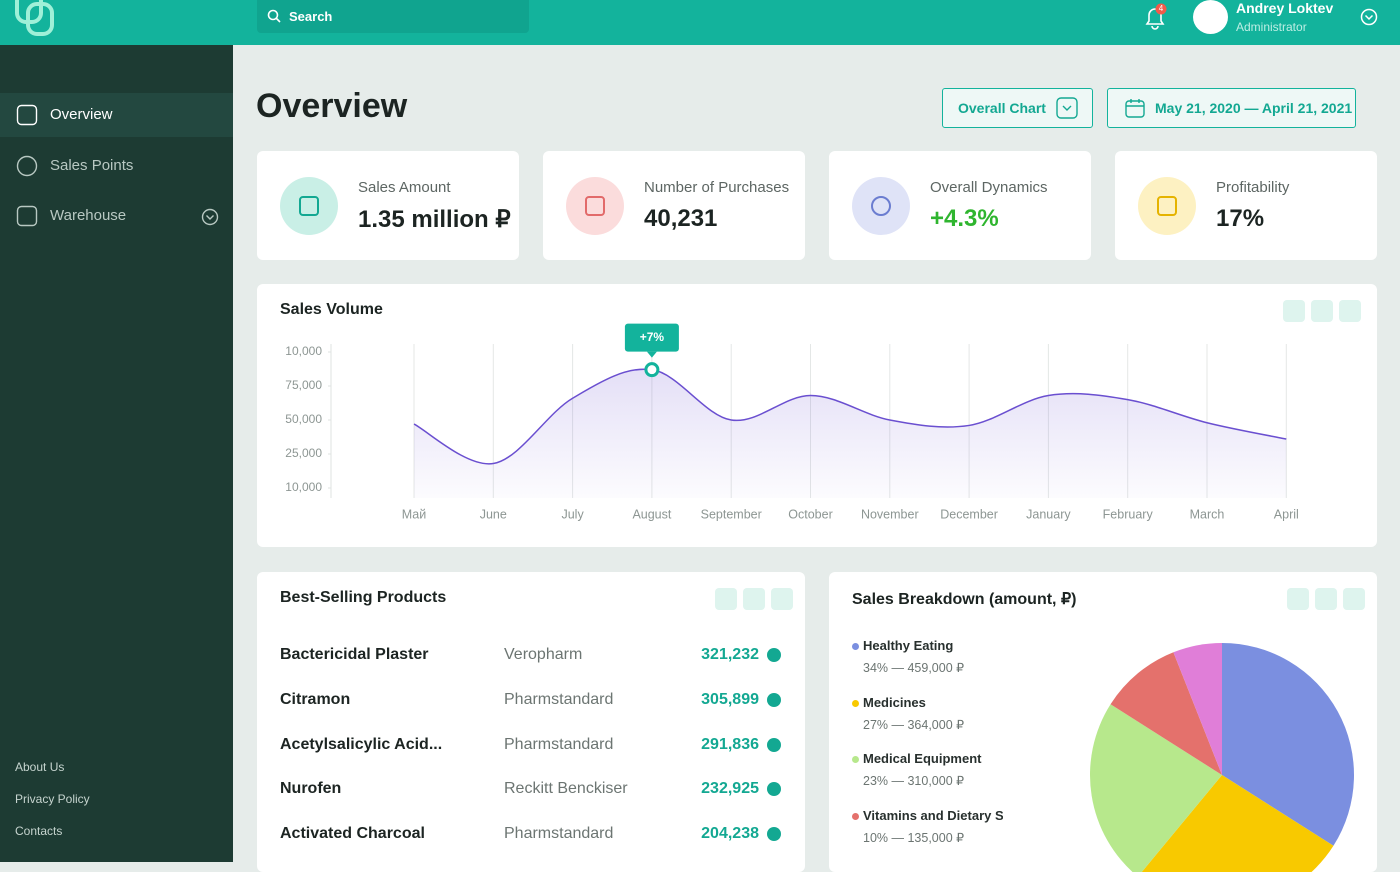 This screenshot has width=1400, height=872. What do you see at coordinates (914, 724) in the screenshot?
I see `legend-value: 27% — 364,000 ₽` at bounding box center [914, 724].